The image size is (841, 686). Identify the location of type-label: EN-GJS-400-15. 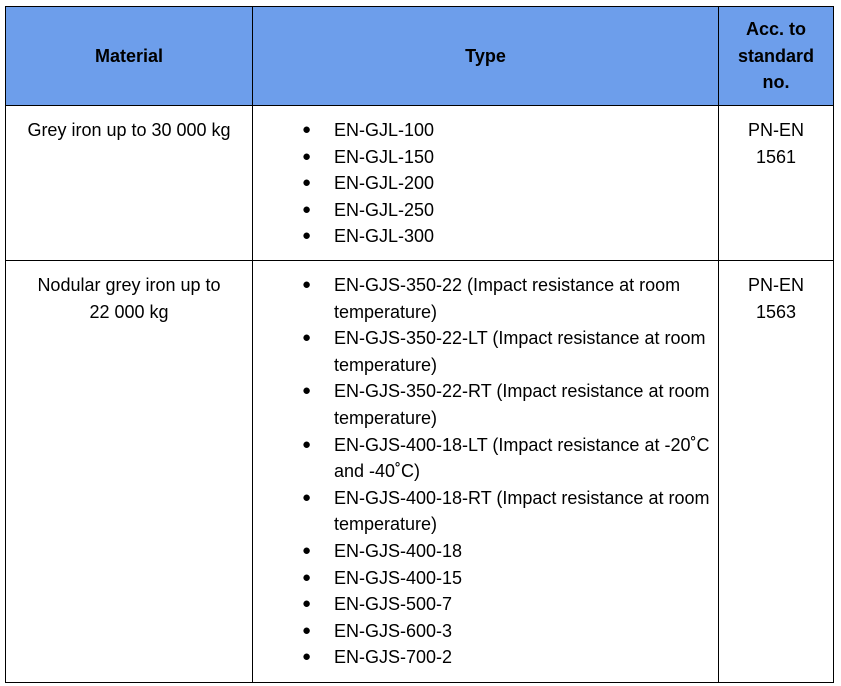
(398, 577).